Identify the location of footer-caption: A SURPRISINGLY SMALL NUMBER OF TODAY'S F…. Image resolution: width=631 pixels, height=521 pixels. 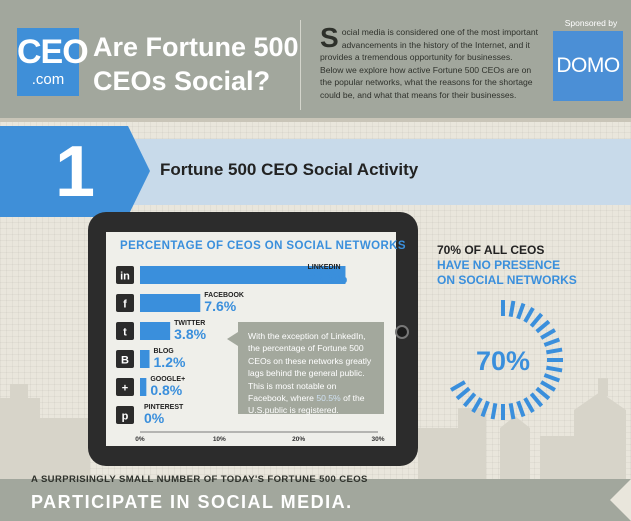
(199, 479).